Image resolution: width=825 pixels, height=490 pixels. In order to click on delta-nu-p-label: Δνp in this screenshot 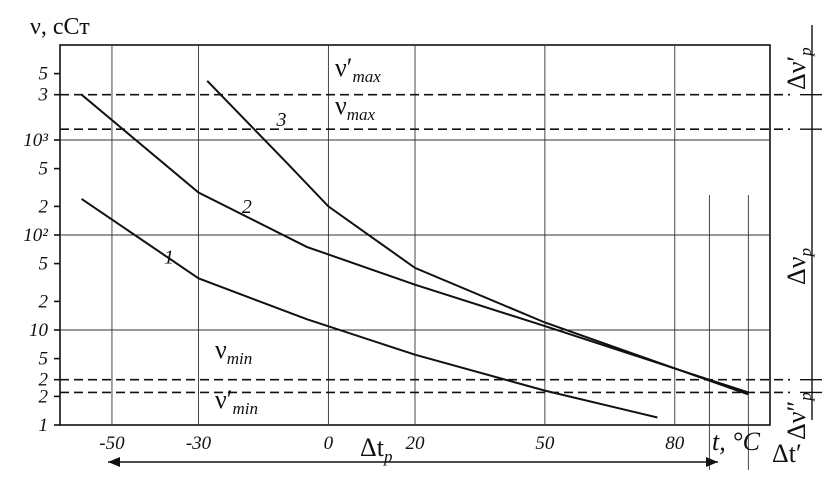, I will do `click(798, 266)`.